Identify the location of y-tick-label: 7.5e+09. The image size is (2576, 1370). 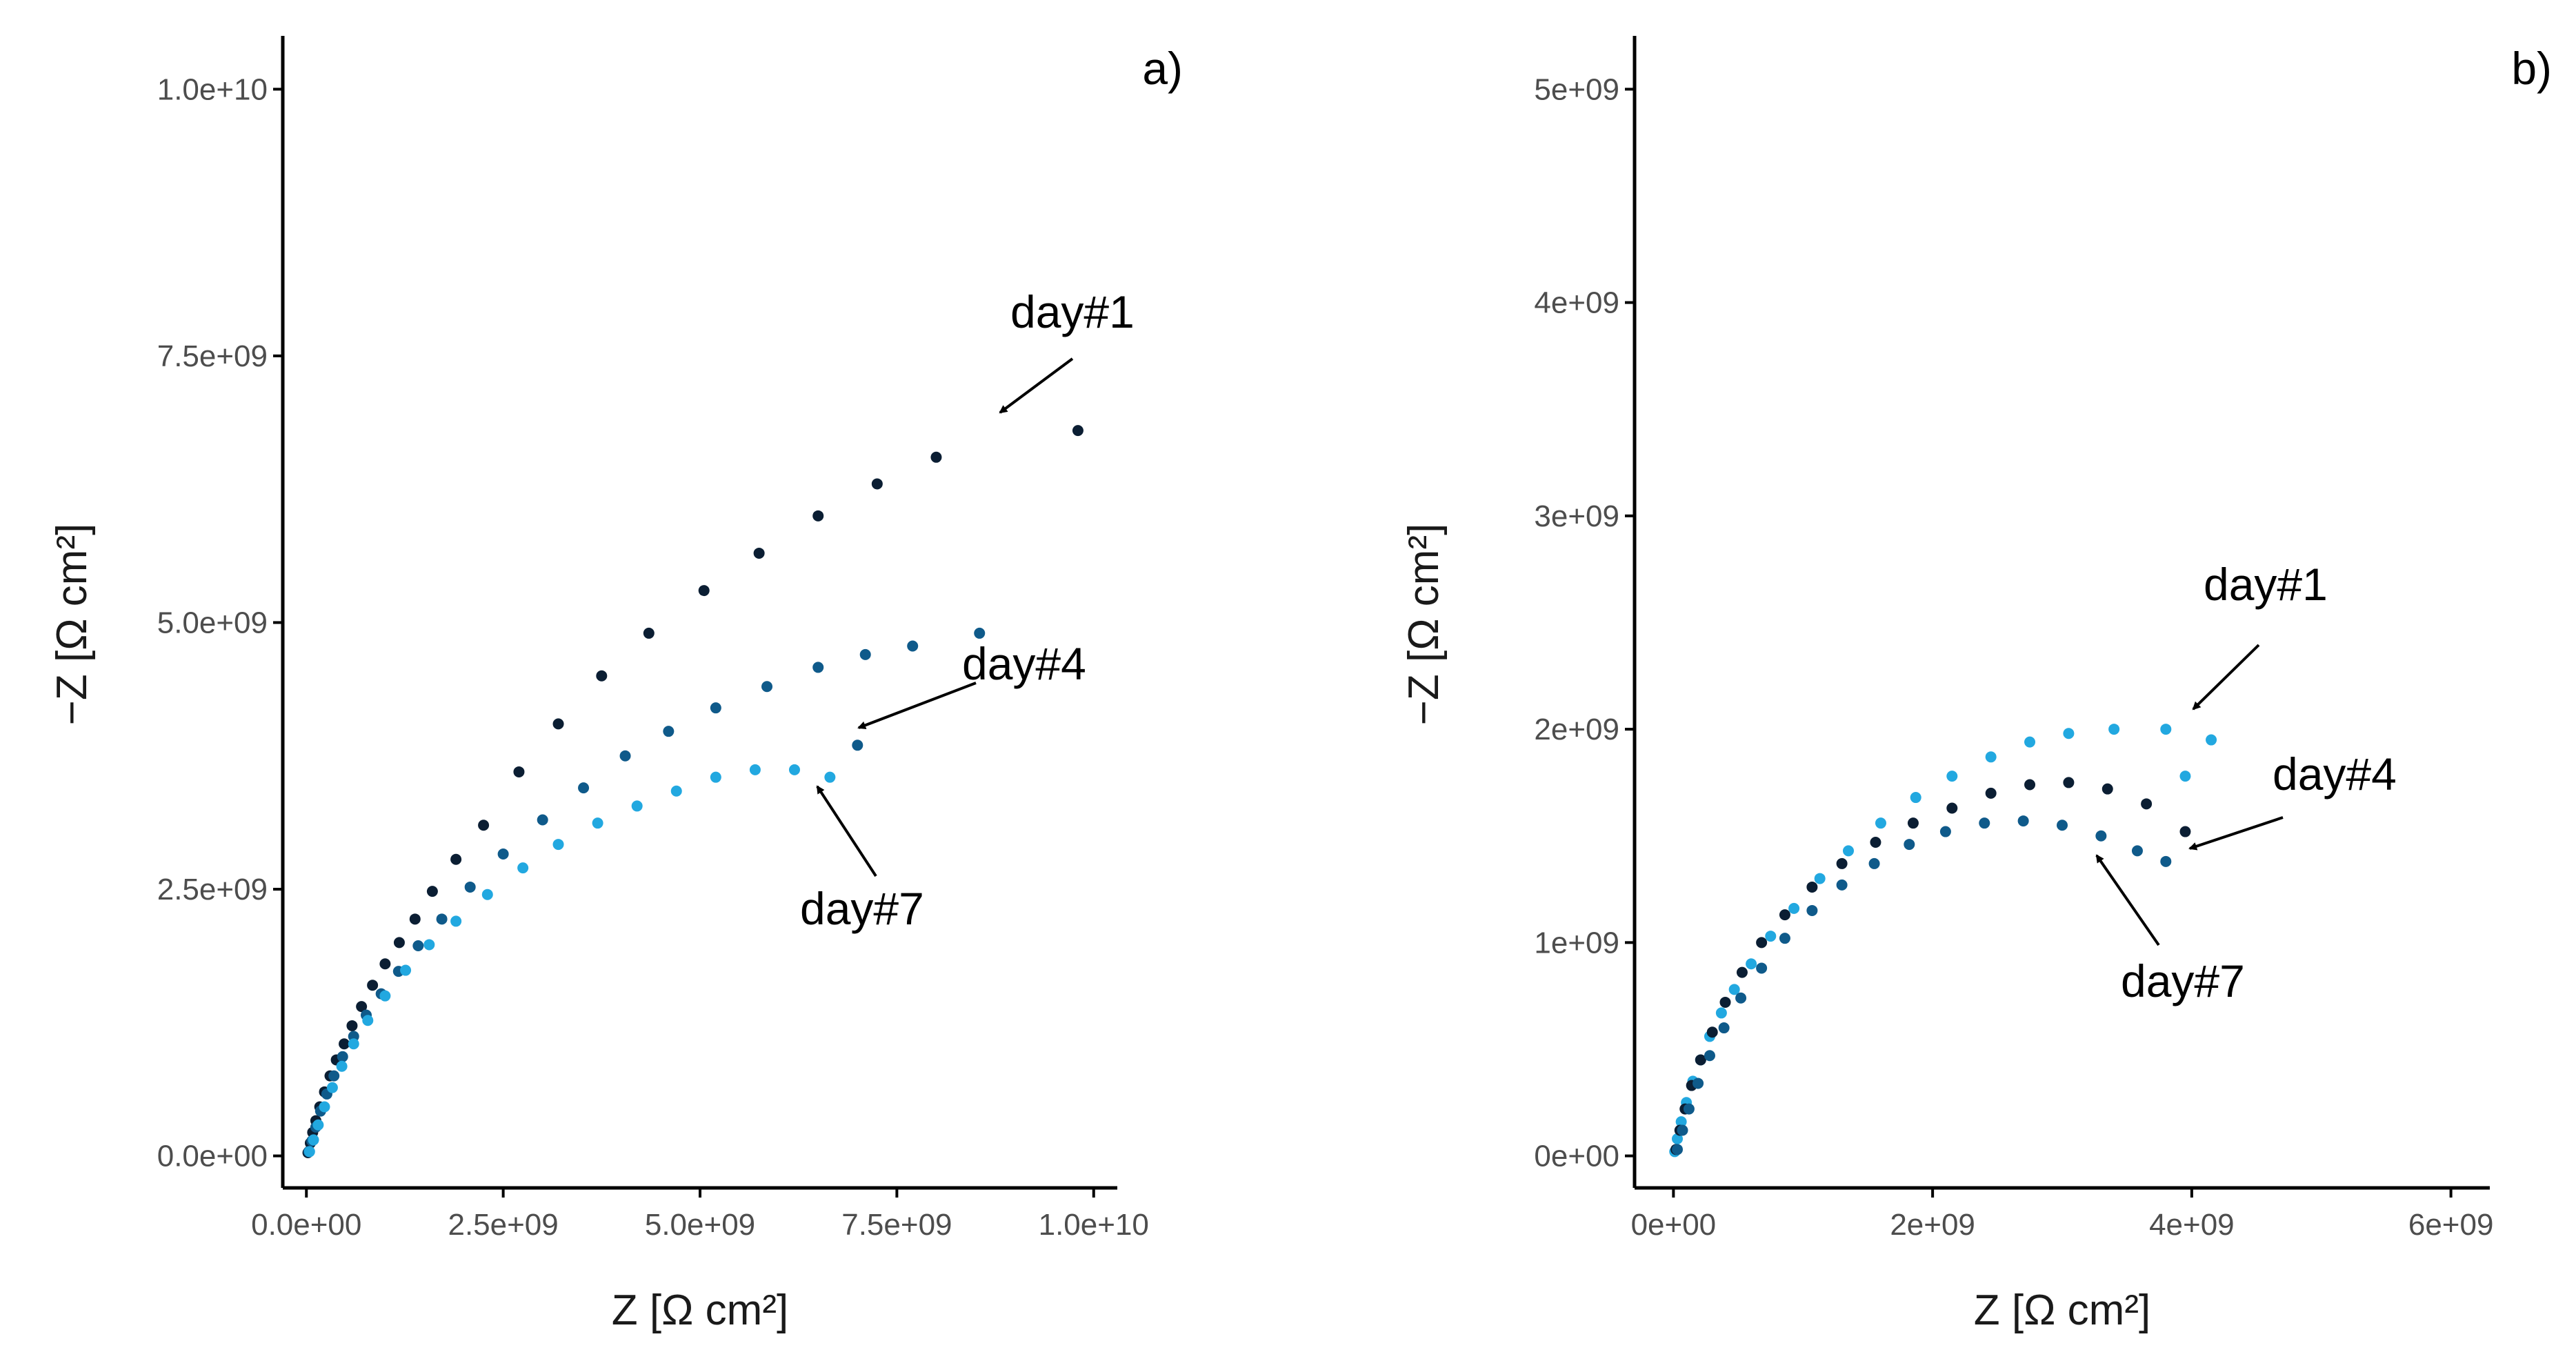
(212, 356).